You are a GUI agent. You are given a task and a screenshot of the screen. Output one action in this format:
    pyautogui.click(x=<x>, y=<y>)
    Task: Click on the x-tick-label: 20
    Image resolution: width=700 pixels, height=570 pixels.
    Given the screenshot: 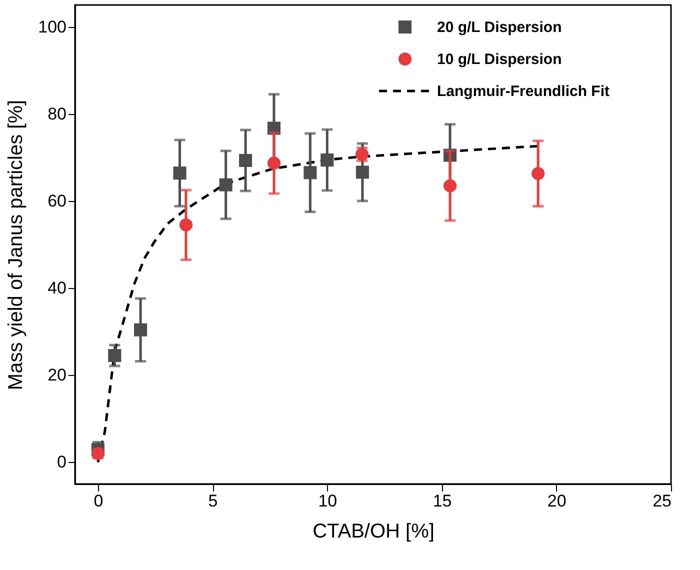 What is the action you would take?
    pyautogui.click(x=556, y=501)
    